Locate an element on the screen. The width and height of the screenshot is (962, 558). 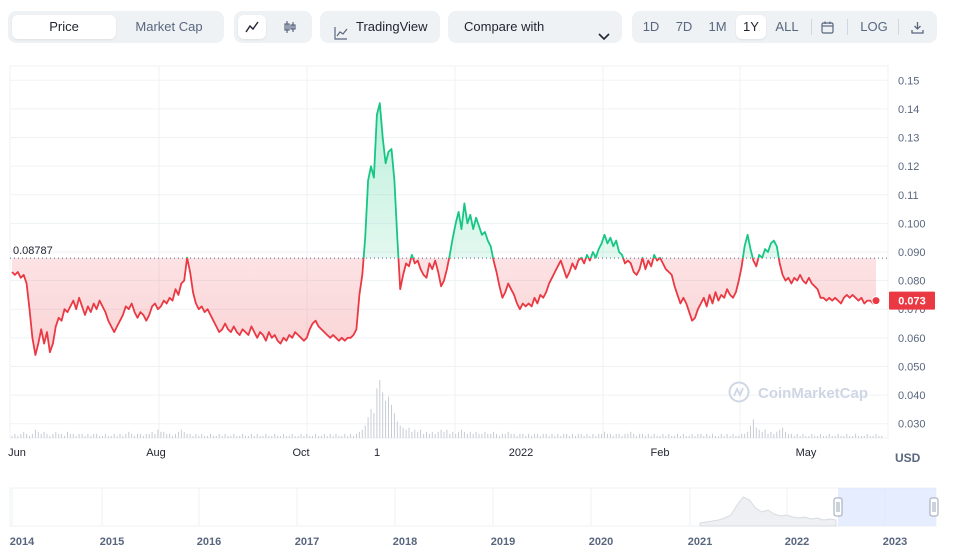
tradingview-button: TradingView is located at coordinates (380, 27).